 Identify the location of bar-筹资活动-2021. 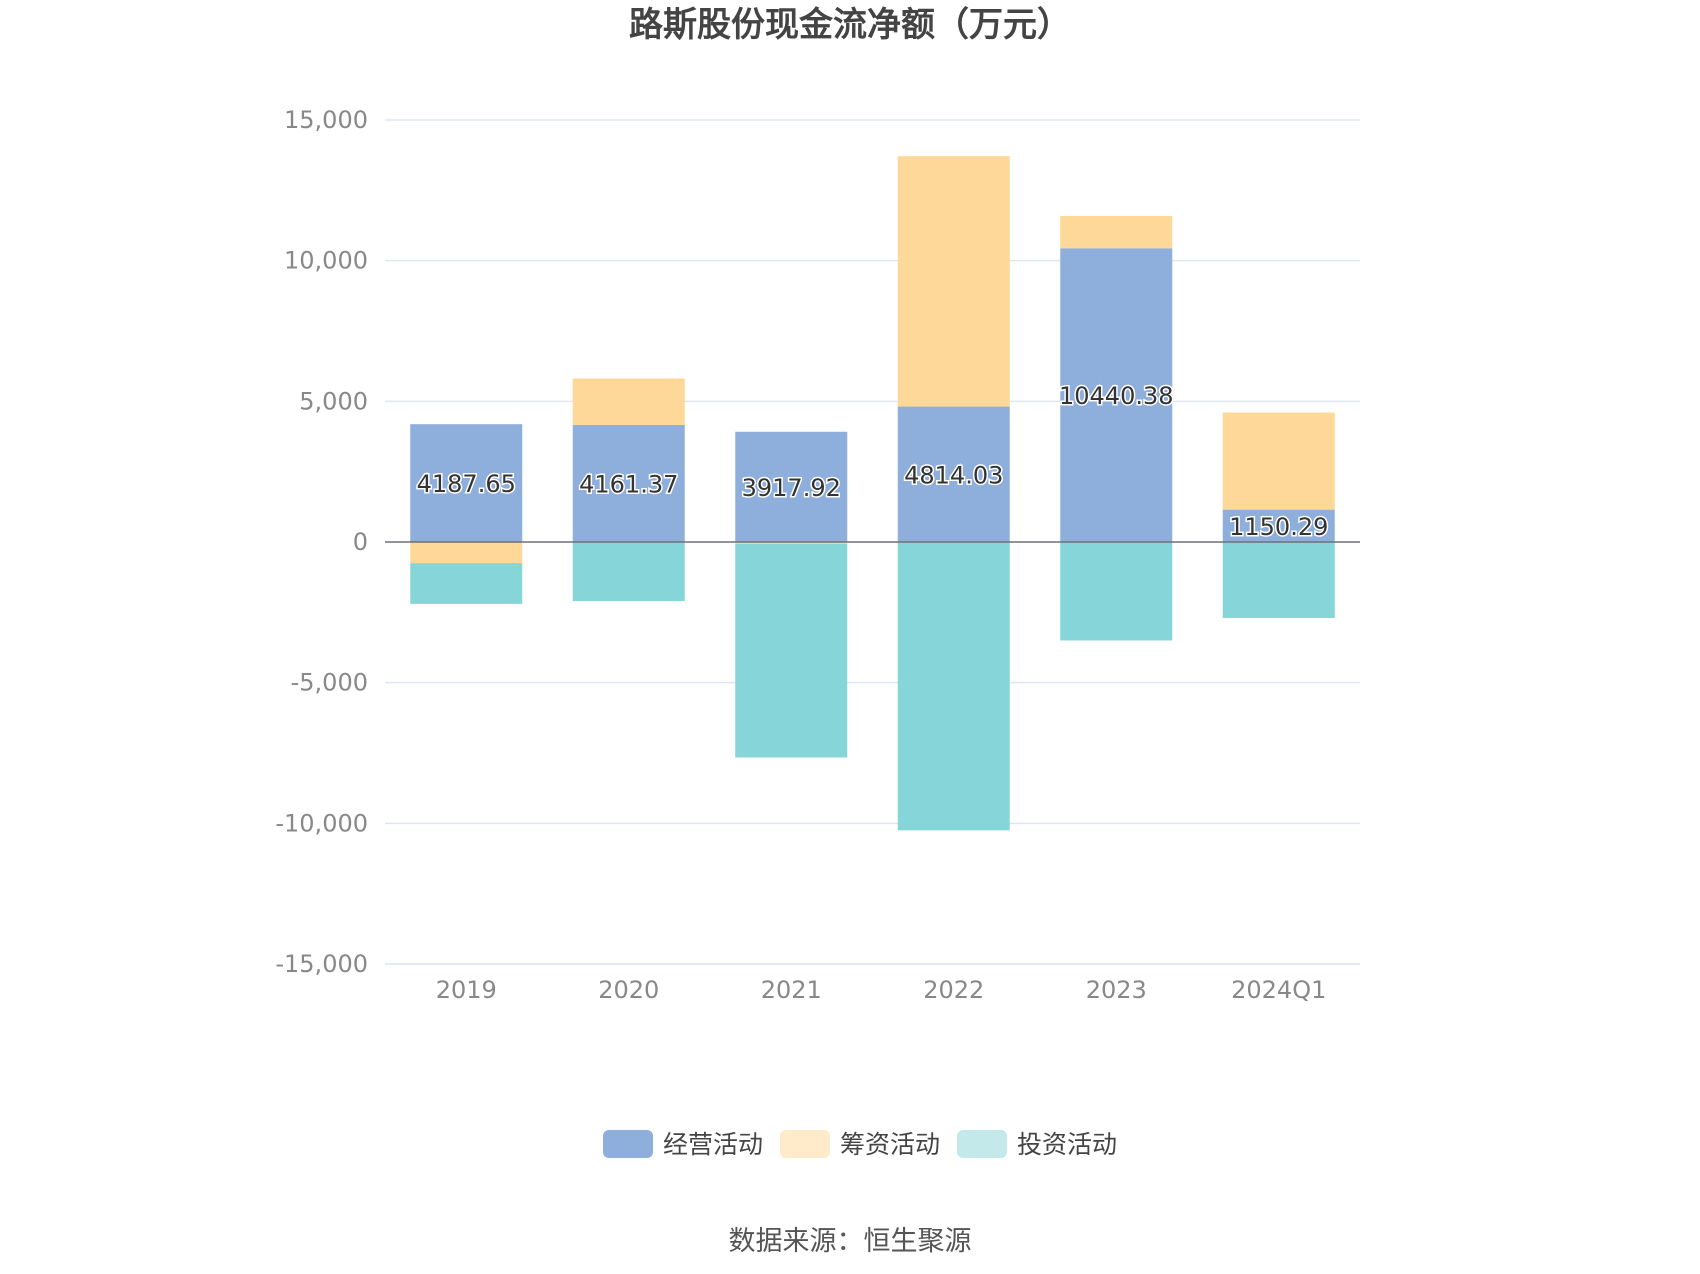
(791, 543).